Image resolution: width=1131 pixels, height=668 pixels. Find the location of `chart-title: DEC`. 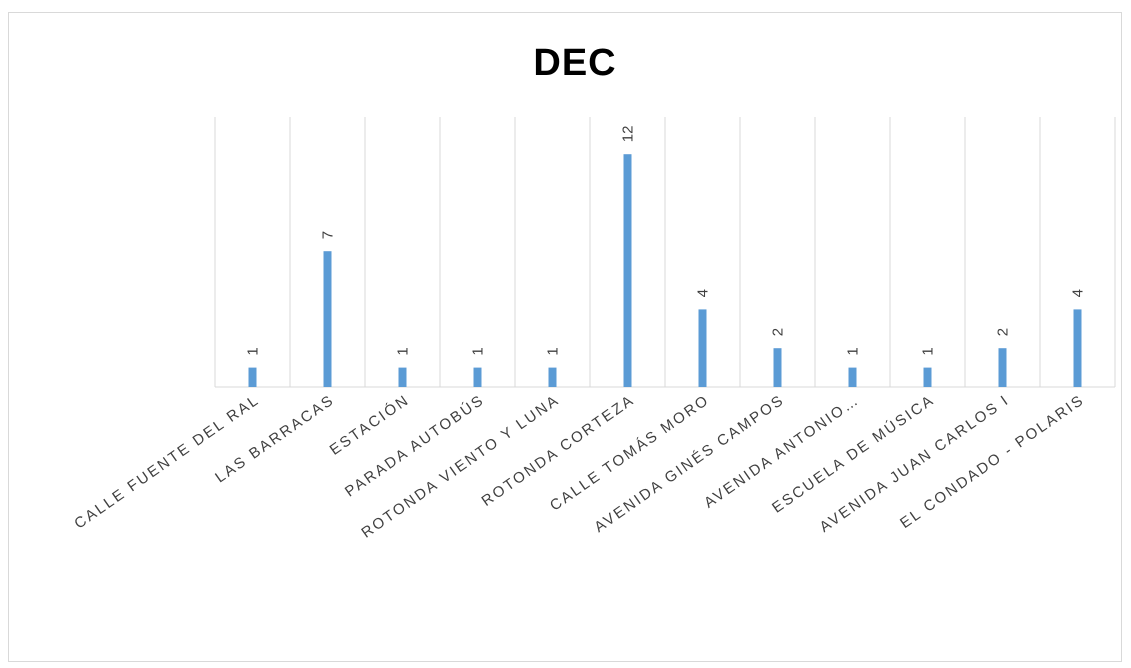

chart-title: DEC is located at coordinates (574, 63).